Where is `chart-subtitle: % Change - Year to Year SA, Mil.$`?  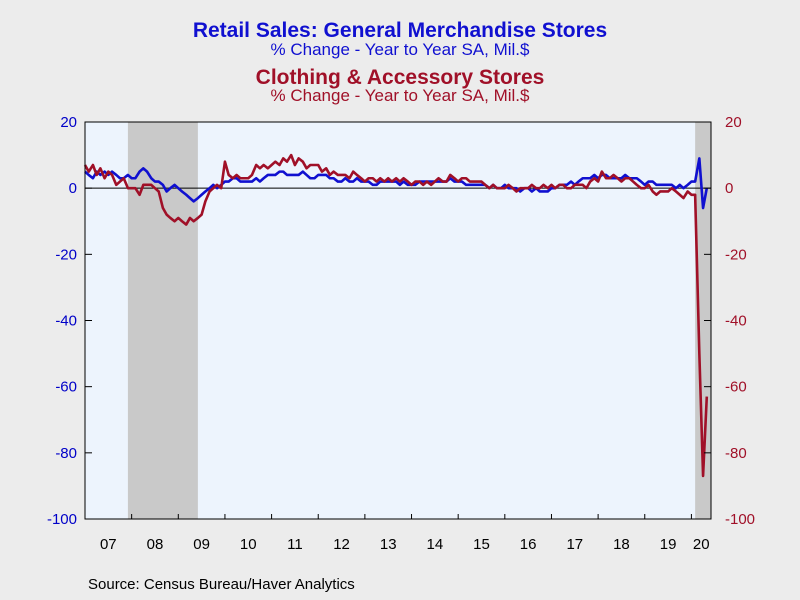
chart-subtitle: % Change - Year to Year SA, Mil.$ is located at coordinates (400, 49).